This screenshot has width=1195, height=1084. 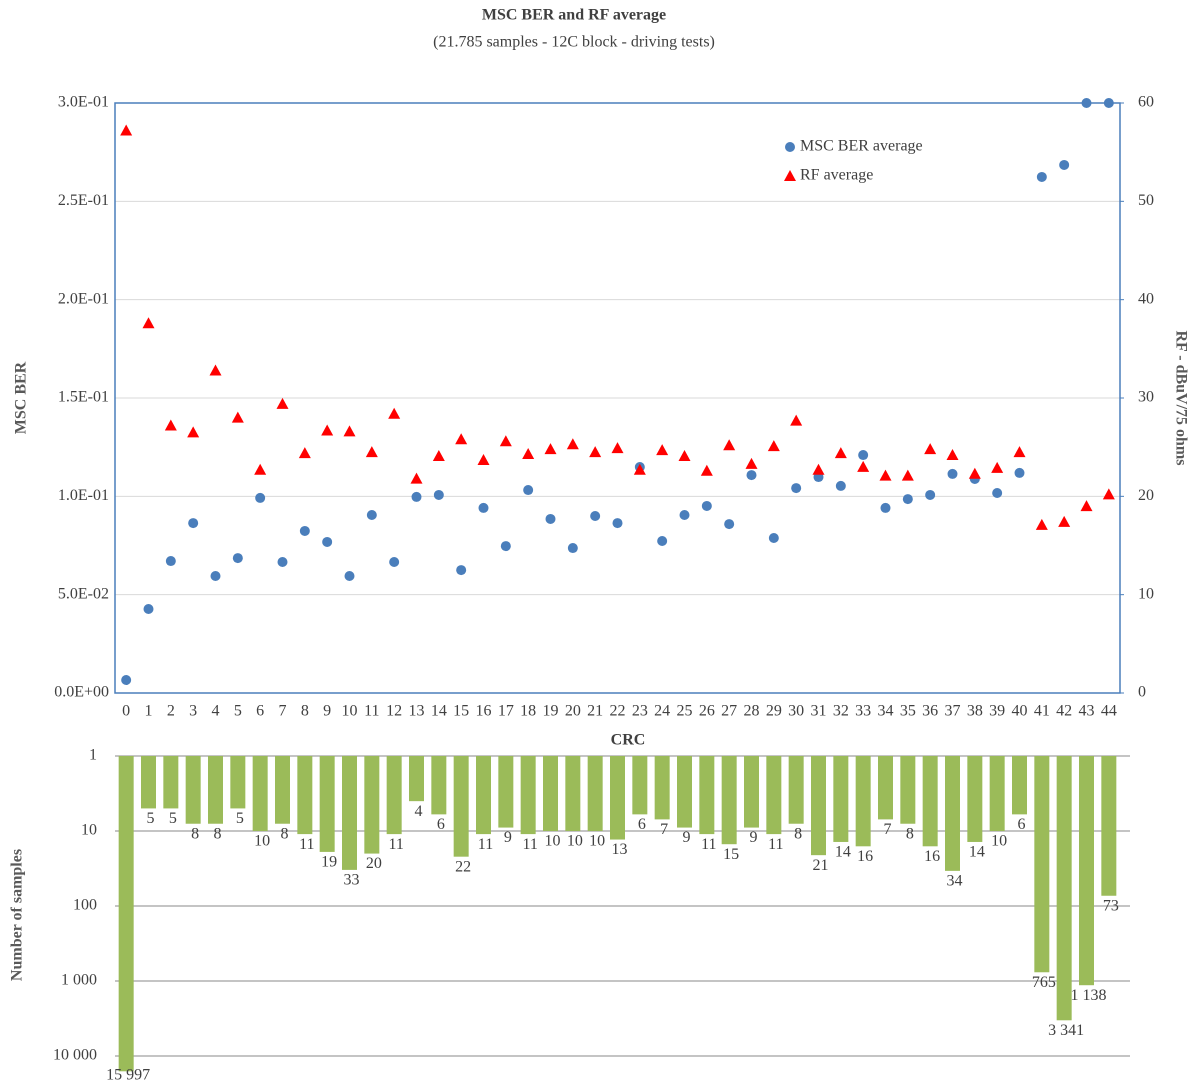 What do you see at coordinates (83, 593) in the screenshot?
I see `y-tick-label: 5.0E-02` at bounding box center [83, 593].